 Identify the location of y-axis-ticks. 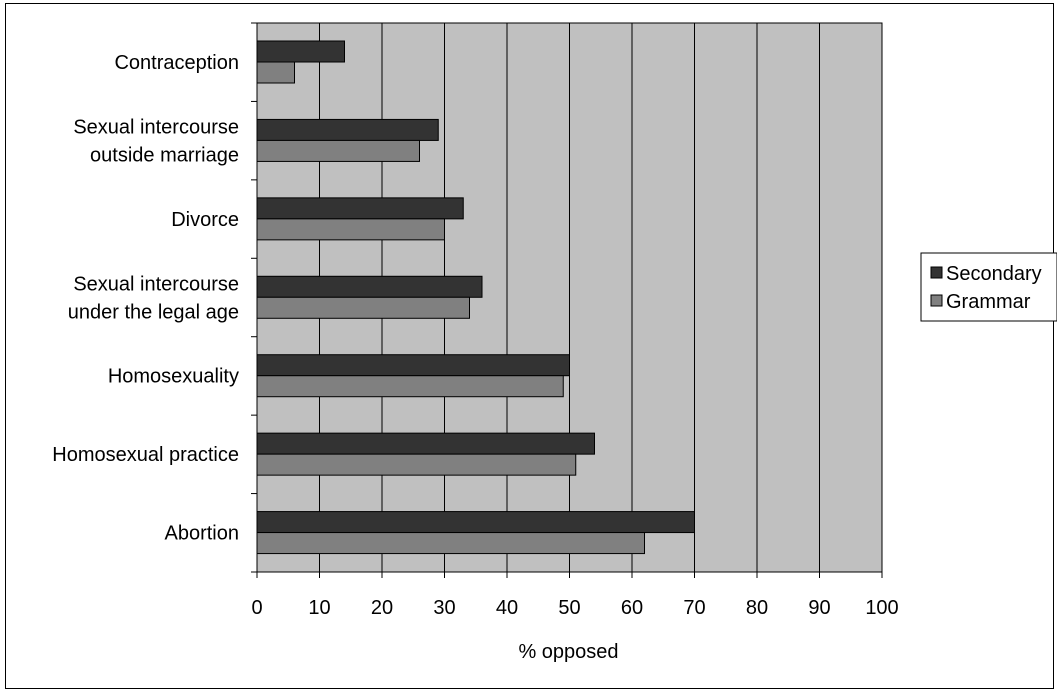
(254, 297).